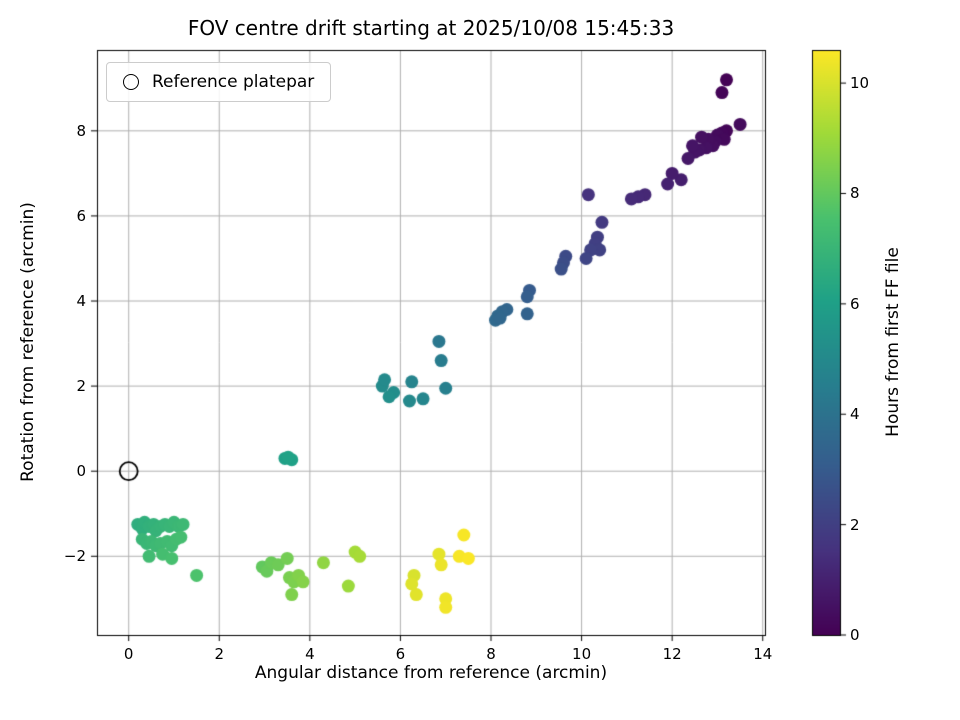 The image size is (960, 720). What do you see at coordinates (81, 215) in the screenshot?
I see `y-tick-label: 6` at bounding box center [81, 215].